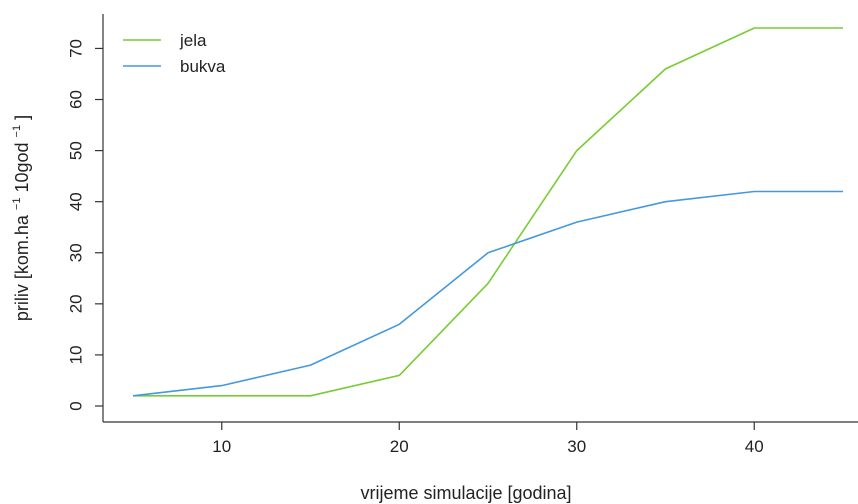  What do you see at coordinates (22, 267) in the screenshot?
I see `y-axis-title-part-1: priliv [kom.ha` at bounding box center [22, 267].